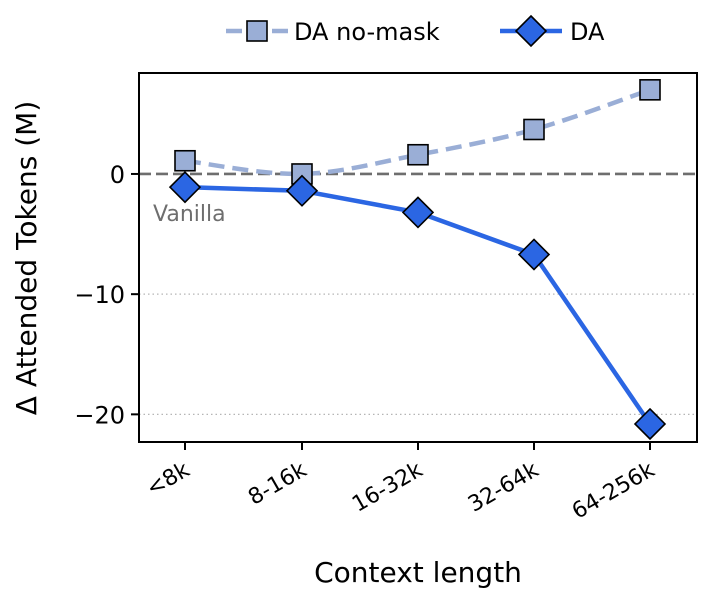 This screenshot has width=705, height=601. Describe the element at coordinates (189, 214) in the screenshot. I see `reference-line-label: Vanilla` at that location.